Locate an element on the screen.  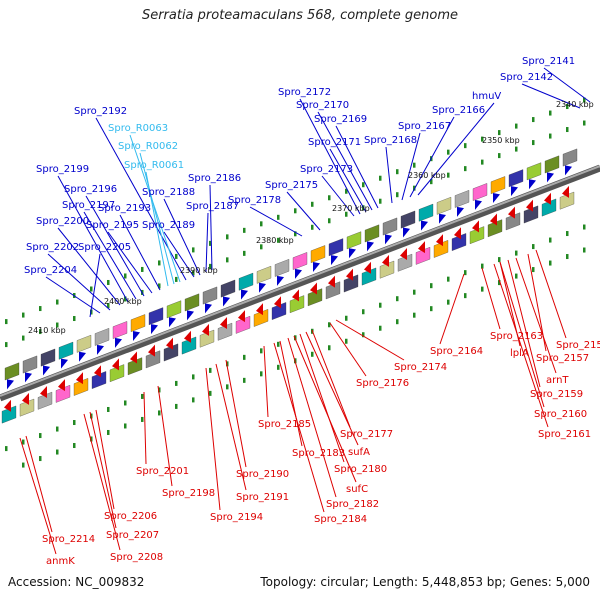
kbp-tick-label: 2370 kbp is located at coordinates (351, 208).